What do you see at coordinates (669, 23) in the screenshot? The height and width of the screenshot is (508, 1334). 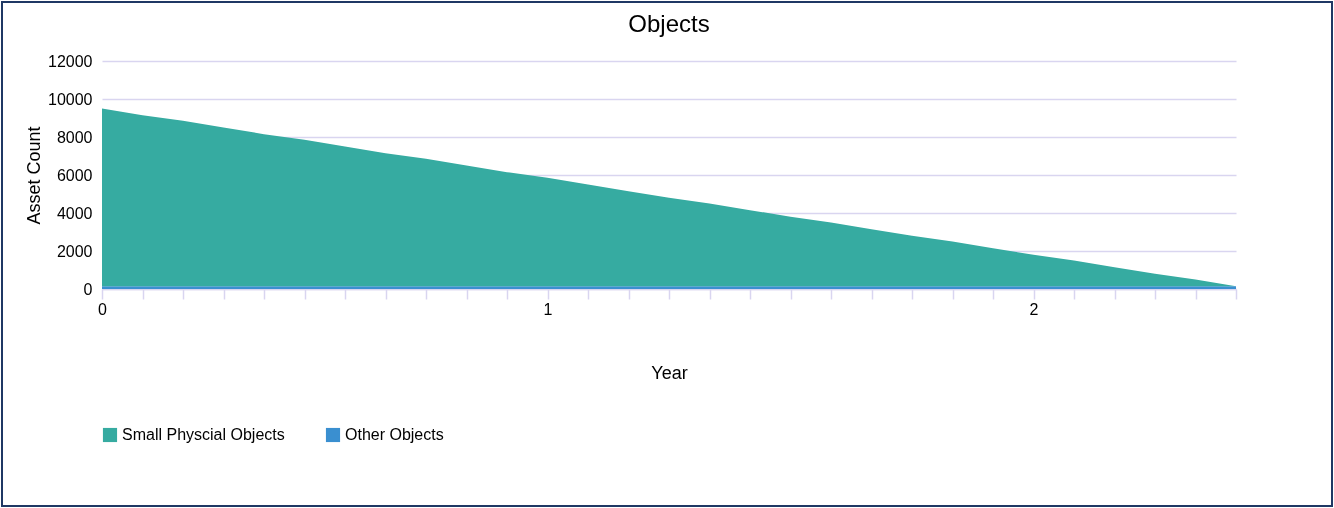 I see `chart-title: Objects` at bounding box center [669, 23].